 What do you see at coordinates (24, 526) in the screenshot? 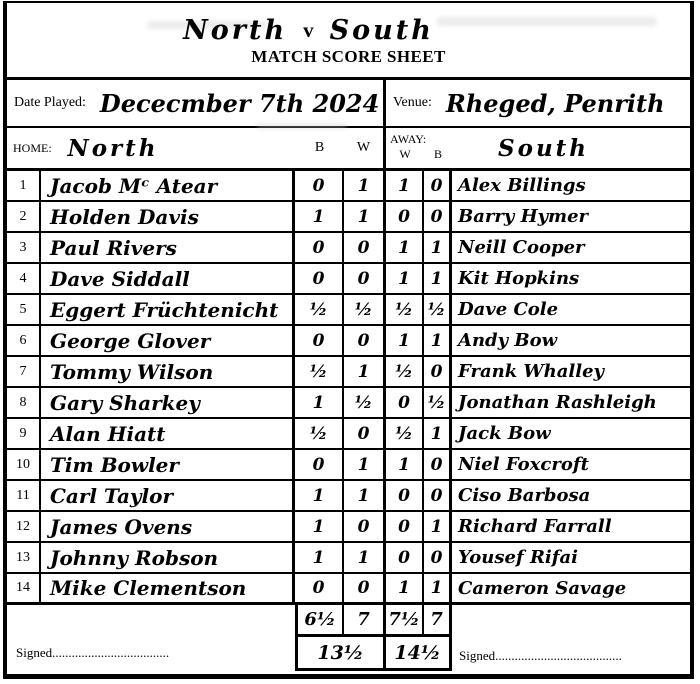
I see `board-number: 12` at bounding box center [24, 526].